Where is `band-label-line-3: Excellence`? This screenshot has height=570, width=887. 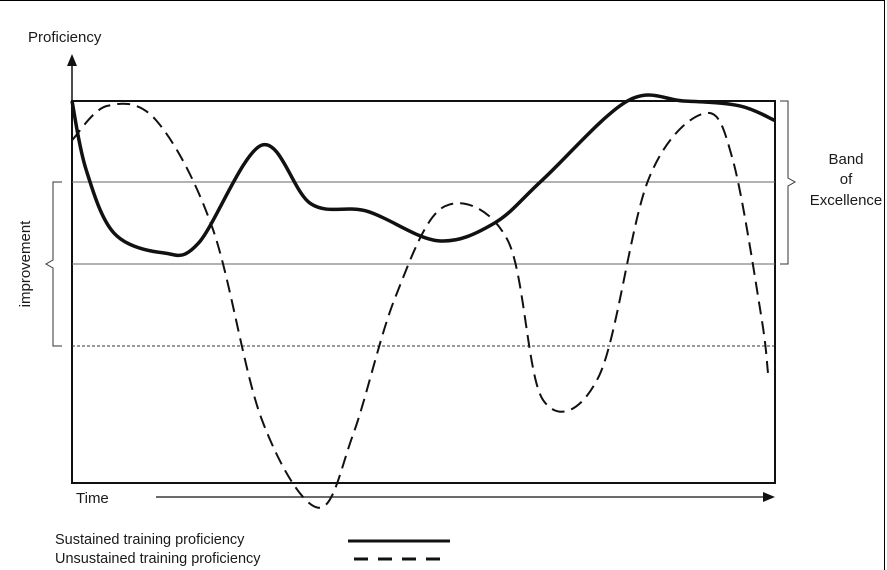
band-label-line-3: Excellence is located at coordinates (846, 200).